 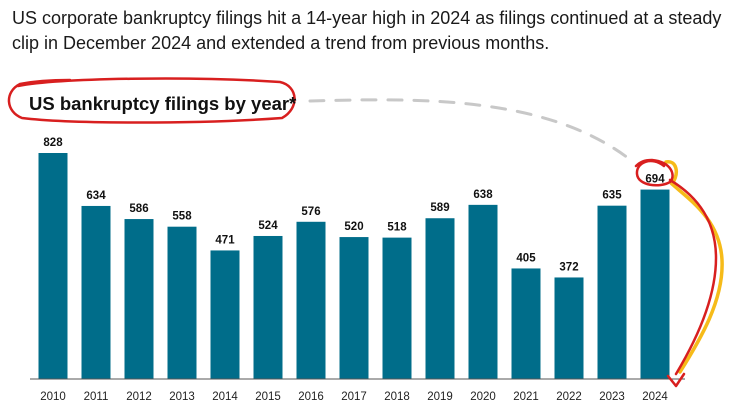 I want to click on x-tick-label-2013: 2013, so click(x=182, y=397).